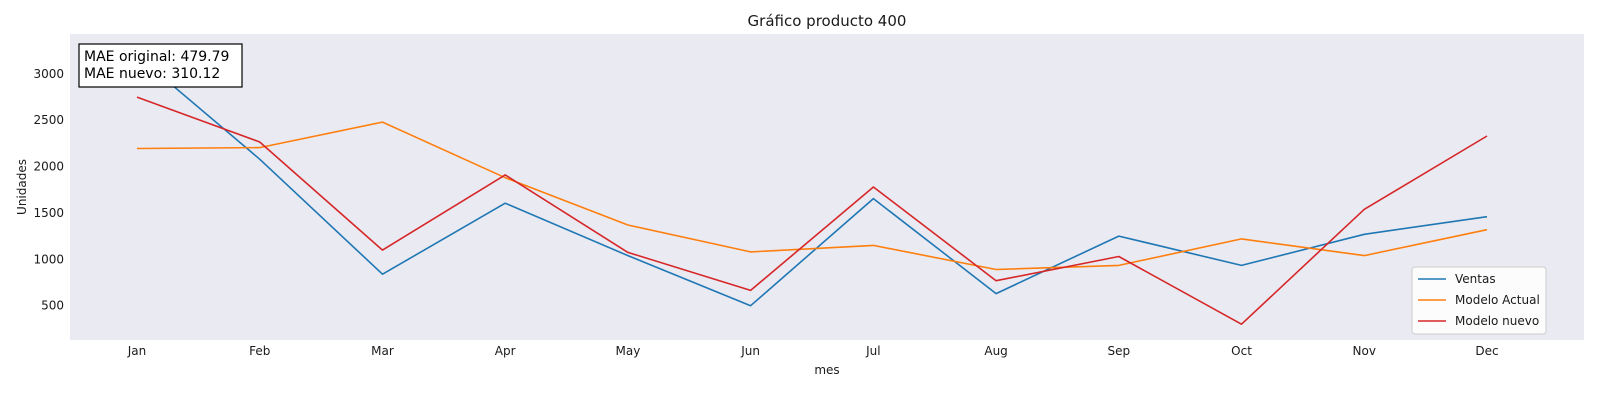 This screenshot has width=1600, height=400. I want to click on x-tick-label: Nov, so click(1364, 351).